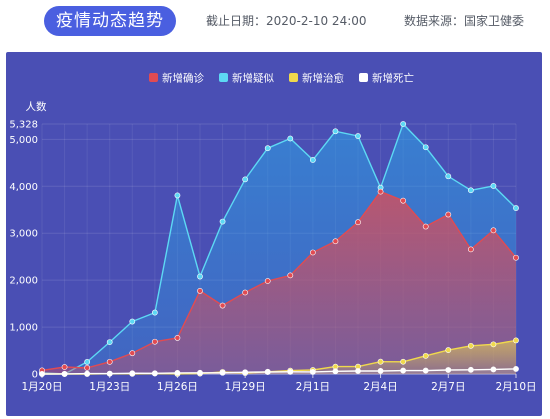 The height and width of the screenshot is (419, 550). What do you see at coordinates (313, 387) in the screenshot?
I see `x-tick-label: 2月1日` at bounding box center [313, 387].